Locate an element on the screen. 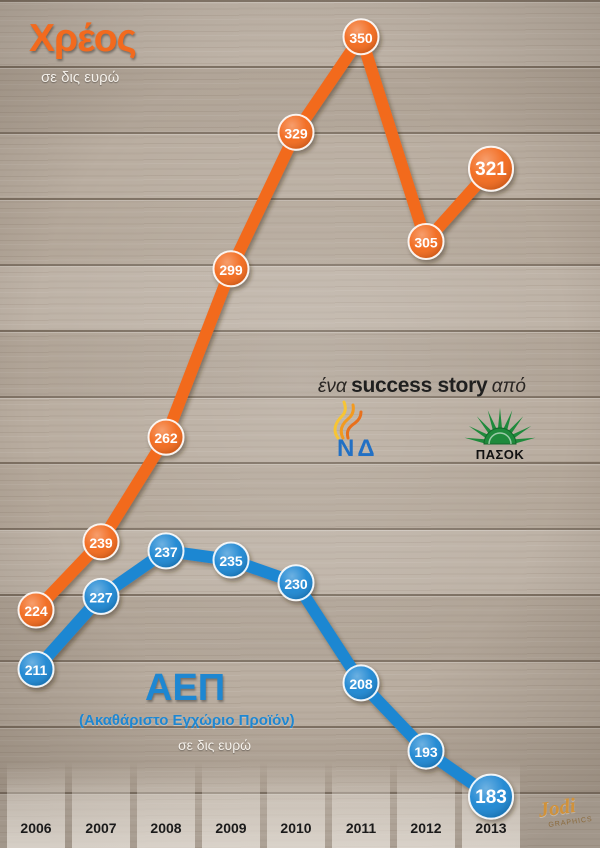 This screenshot has height=848, width=600. data-label: 329 is located at coordinates (296, 133).